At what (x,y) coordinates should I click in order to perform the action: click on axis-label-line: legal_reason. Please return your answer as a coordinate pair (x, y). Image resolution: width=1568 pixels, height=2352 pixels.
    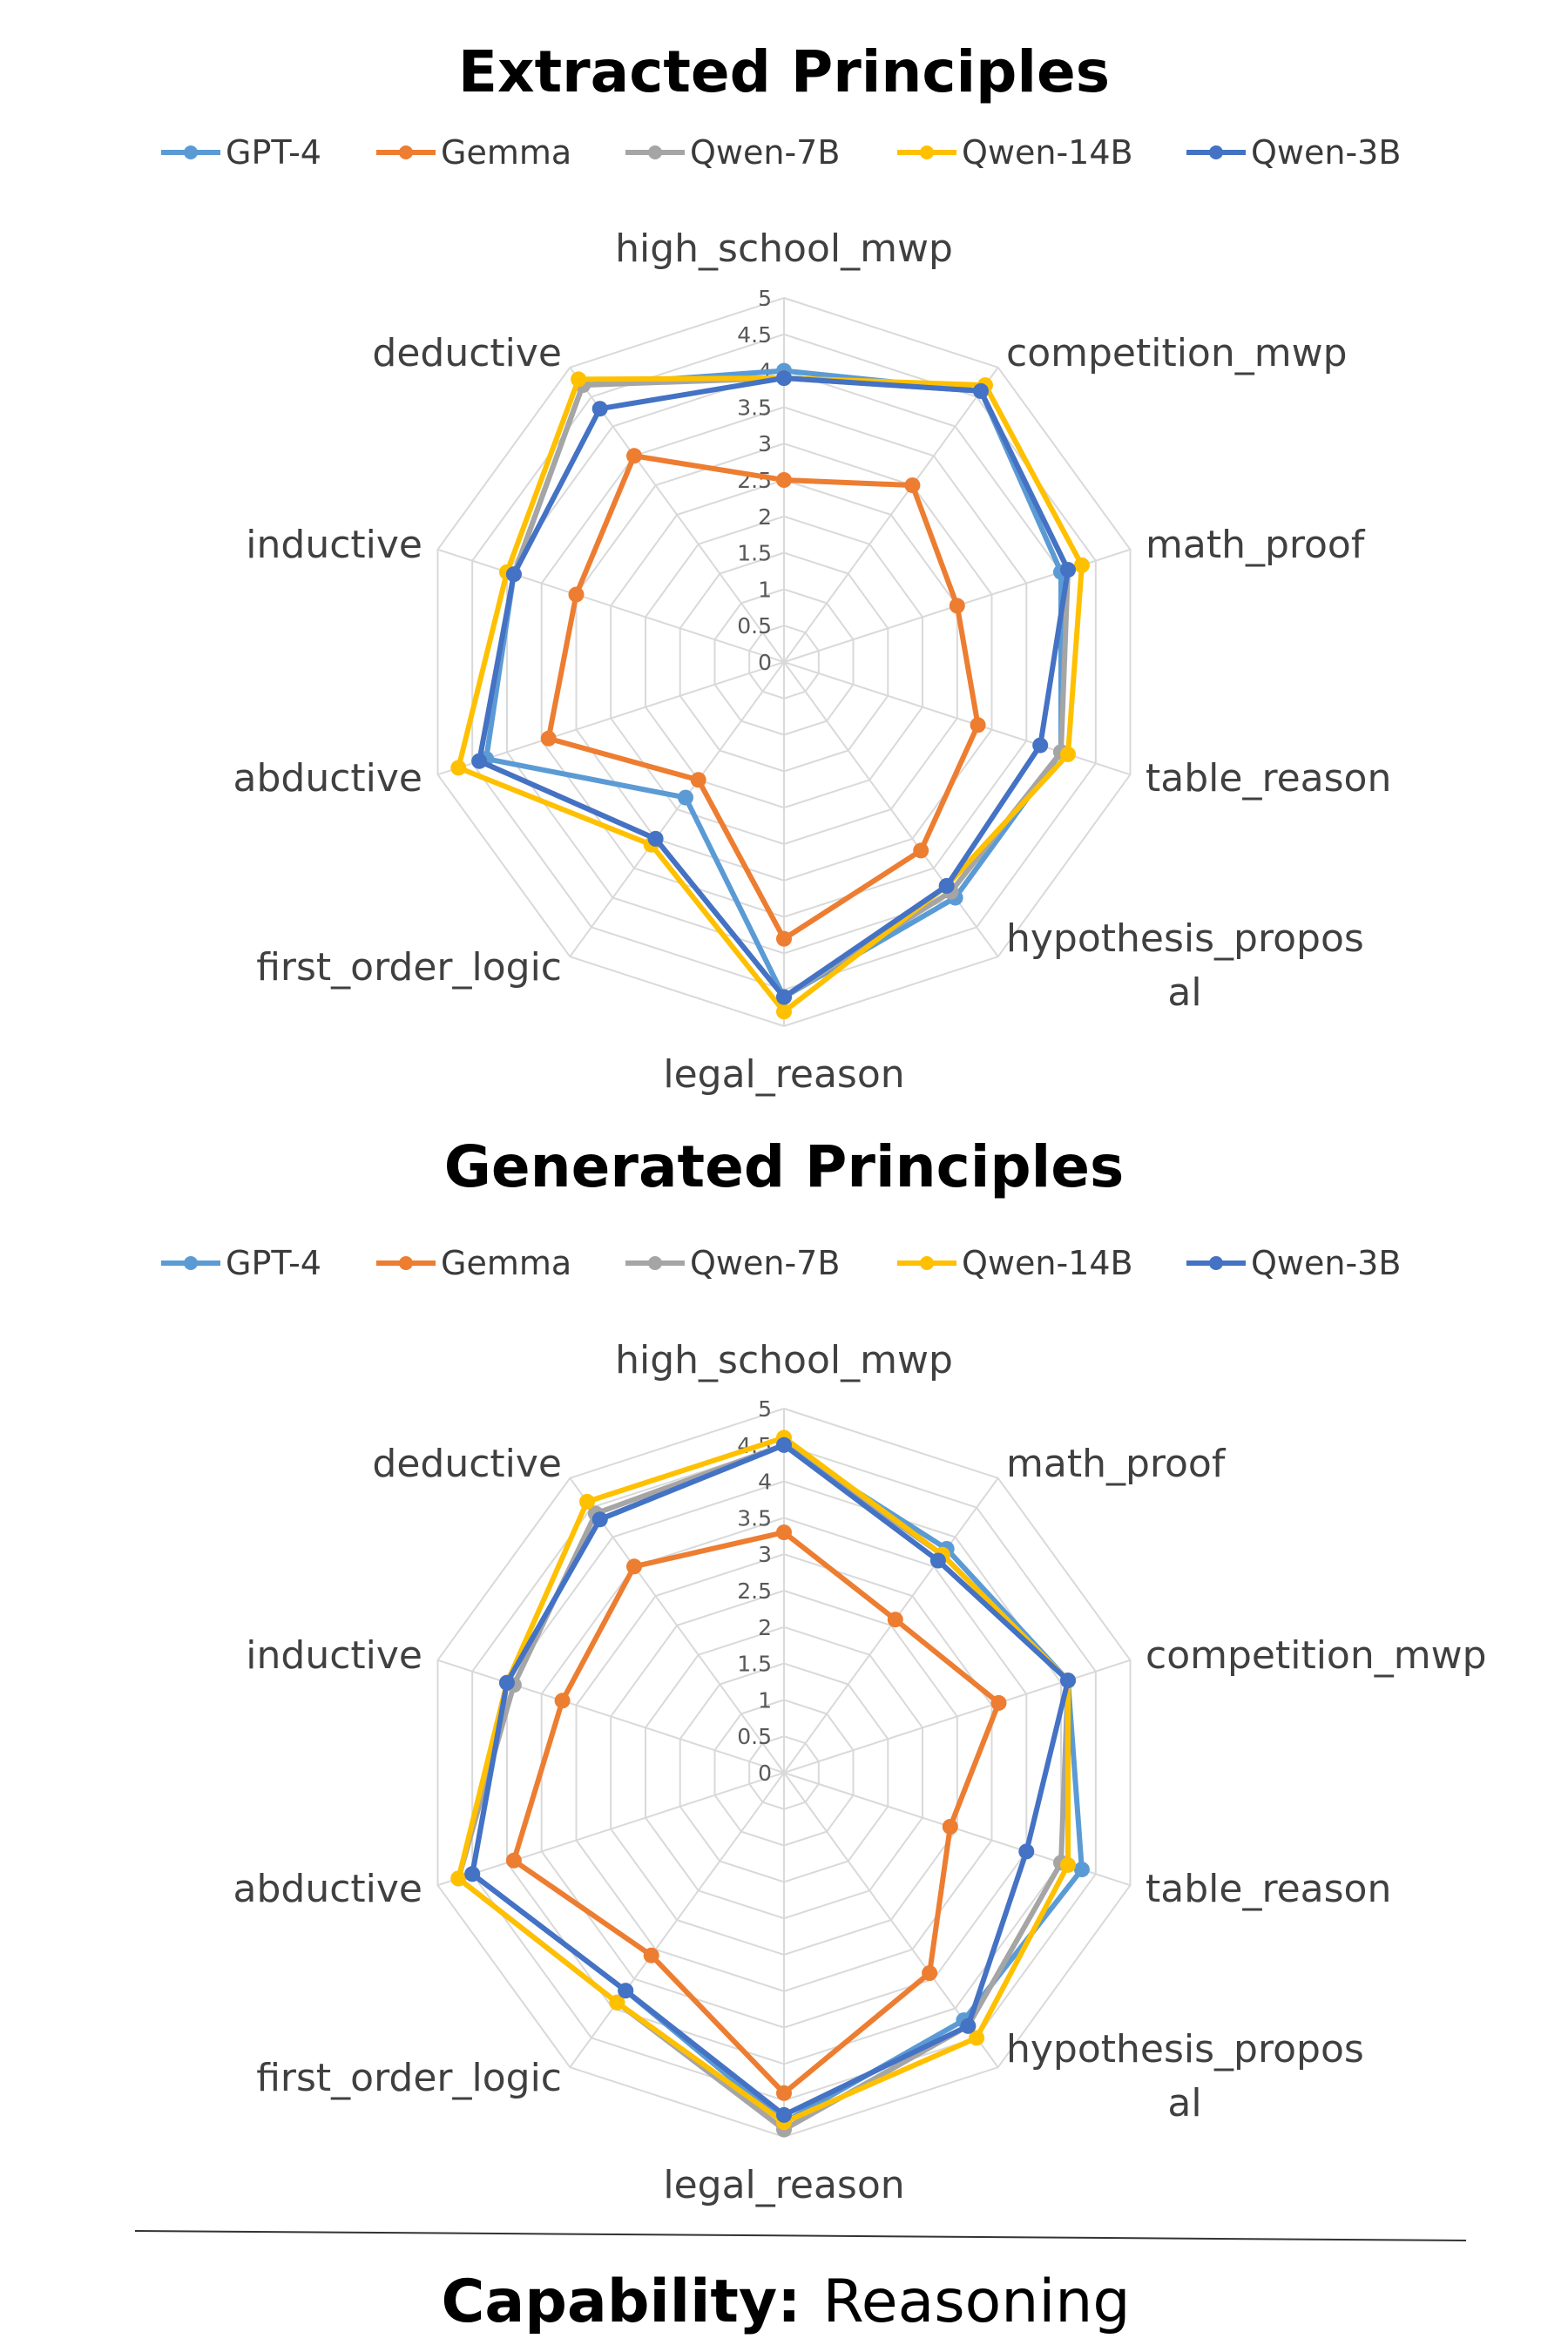
    Looking at the image, I should click on (783, 1074).